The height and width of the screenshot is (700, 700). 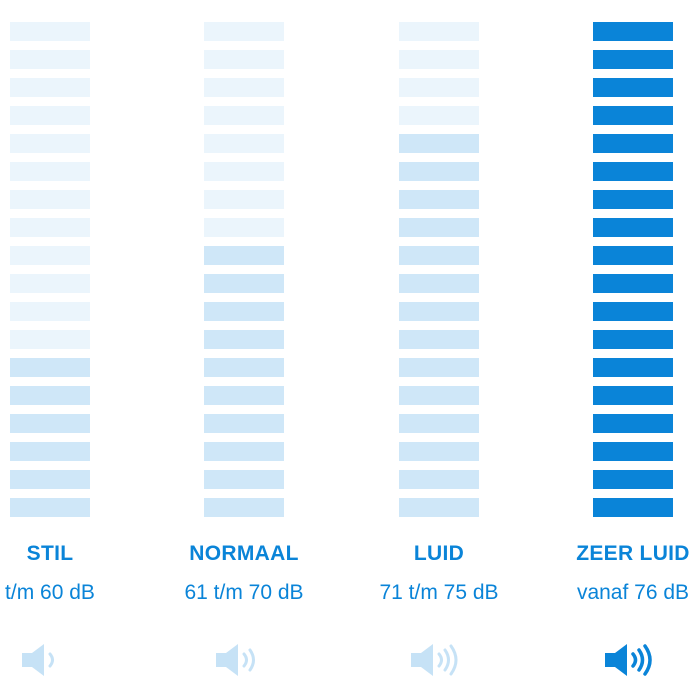 What do you see at coordinates (244, 553) in the screenshot?
I see `level-title: NORMAAL` at bounding box center [244, 553].